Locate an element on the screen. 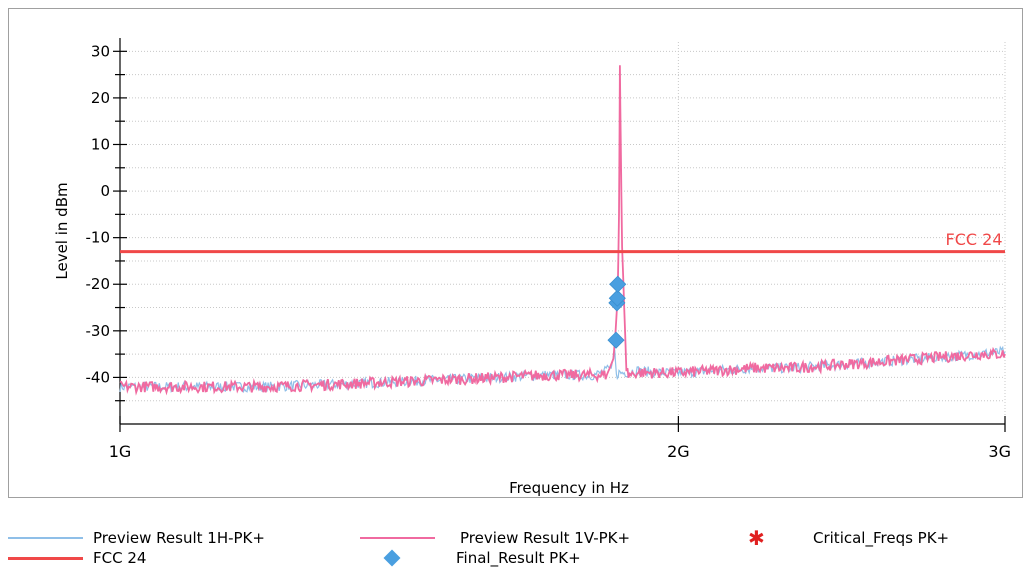  legend-label-final: Final_Result PK+ is located at coordinates (518, 558).